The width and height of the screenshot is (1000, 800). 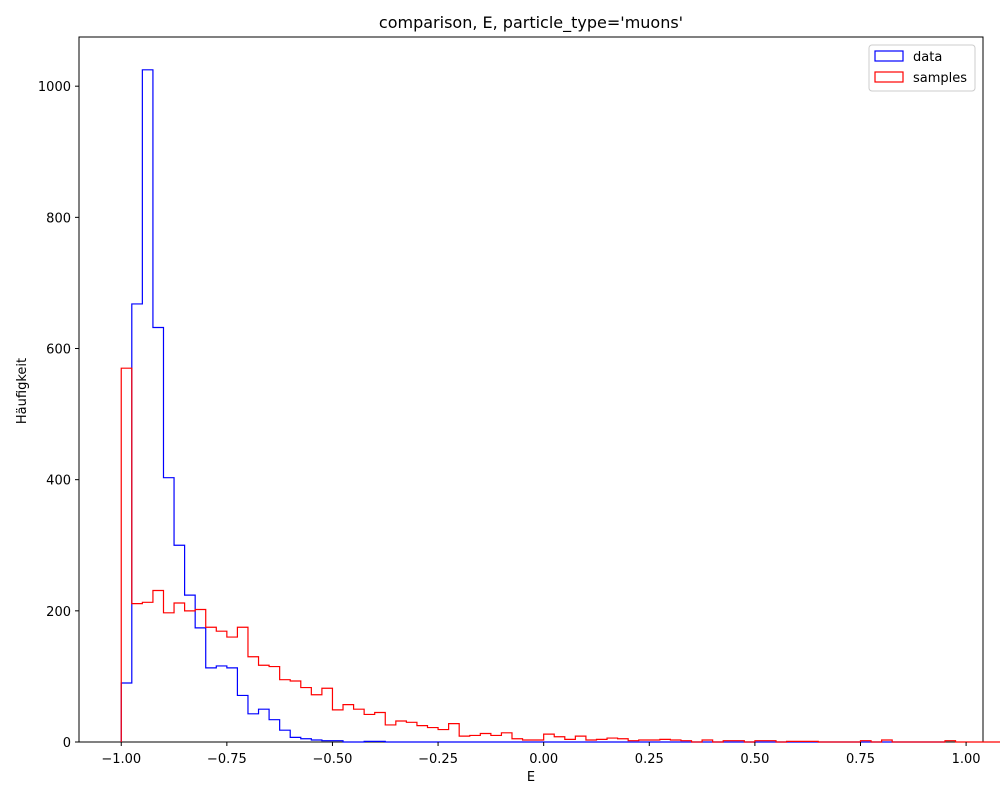 What do you see at coordinates (438, 759) in the screenshot?
I see `x-tick-label: −0.25` at bounding box center [438, 759].